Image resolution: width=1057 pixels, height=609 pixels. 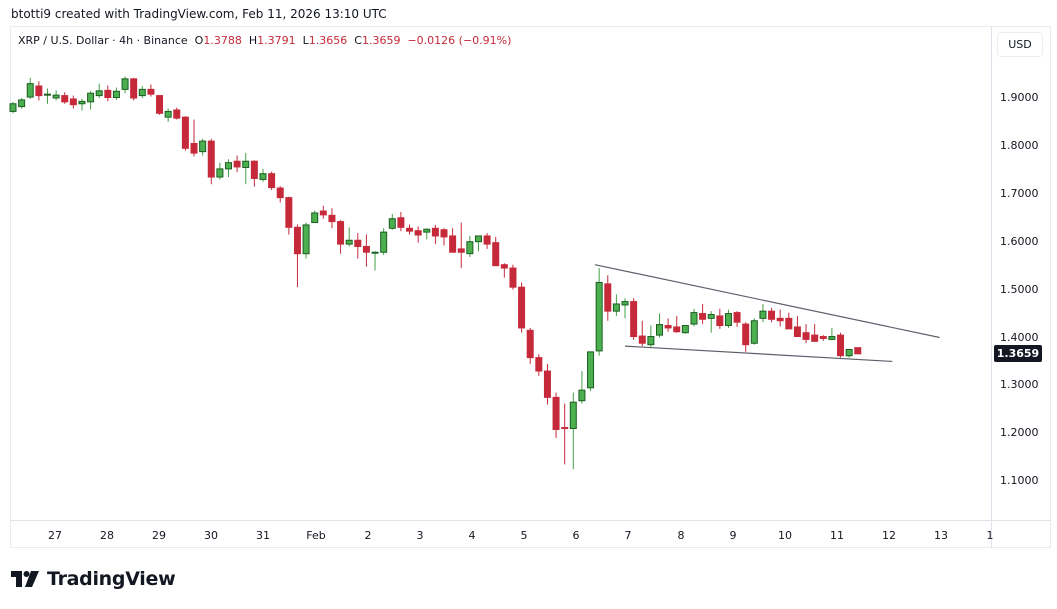 What do you see at coordinates (25, 579) in the screenshot?
I see `tradingview-logo-icon` at bounding box center [25, 579].